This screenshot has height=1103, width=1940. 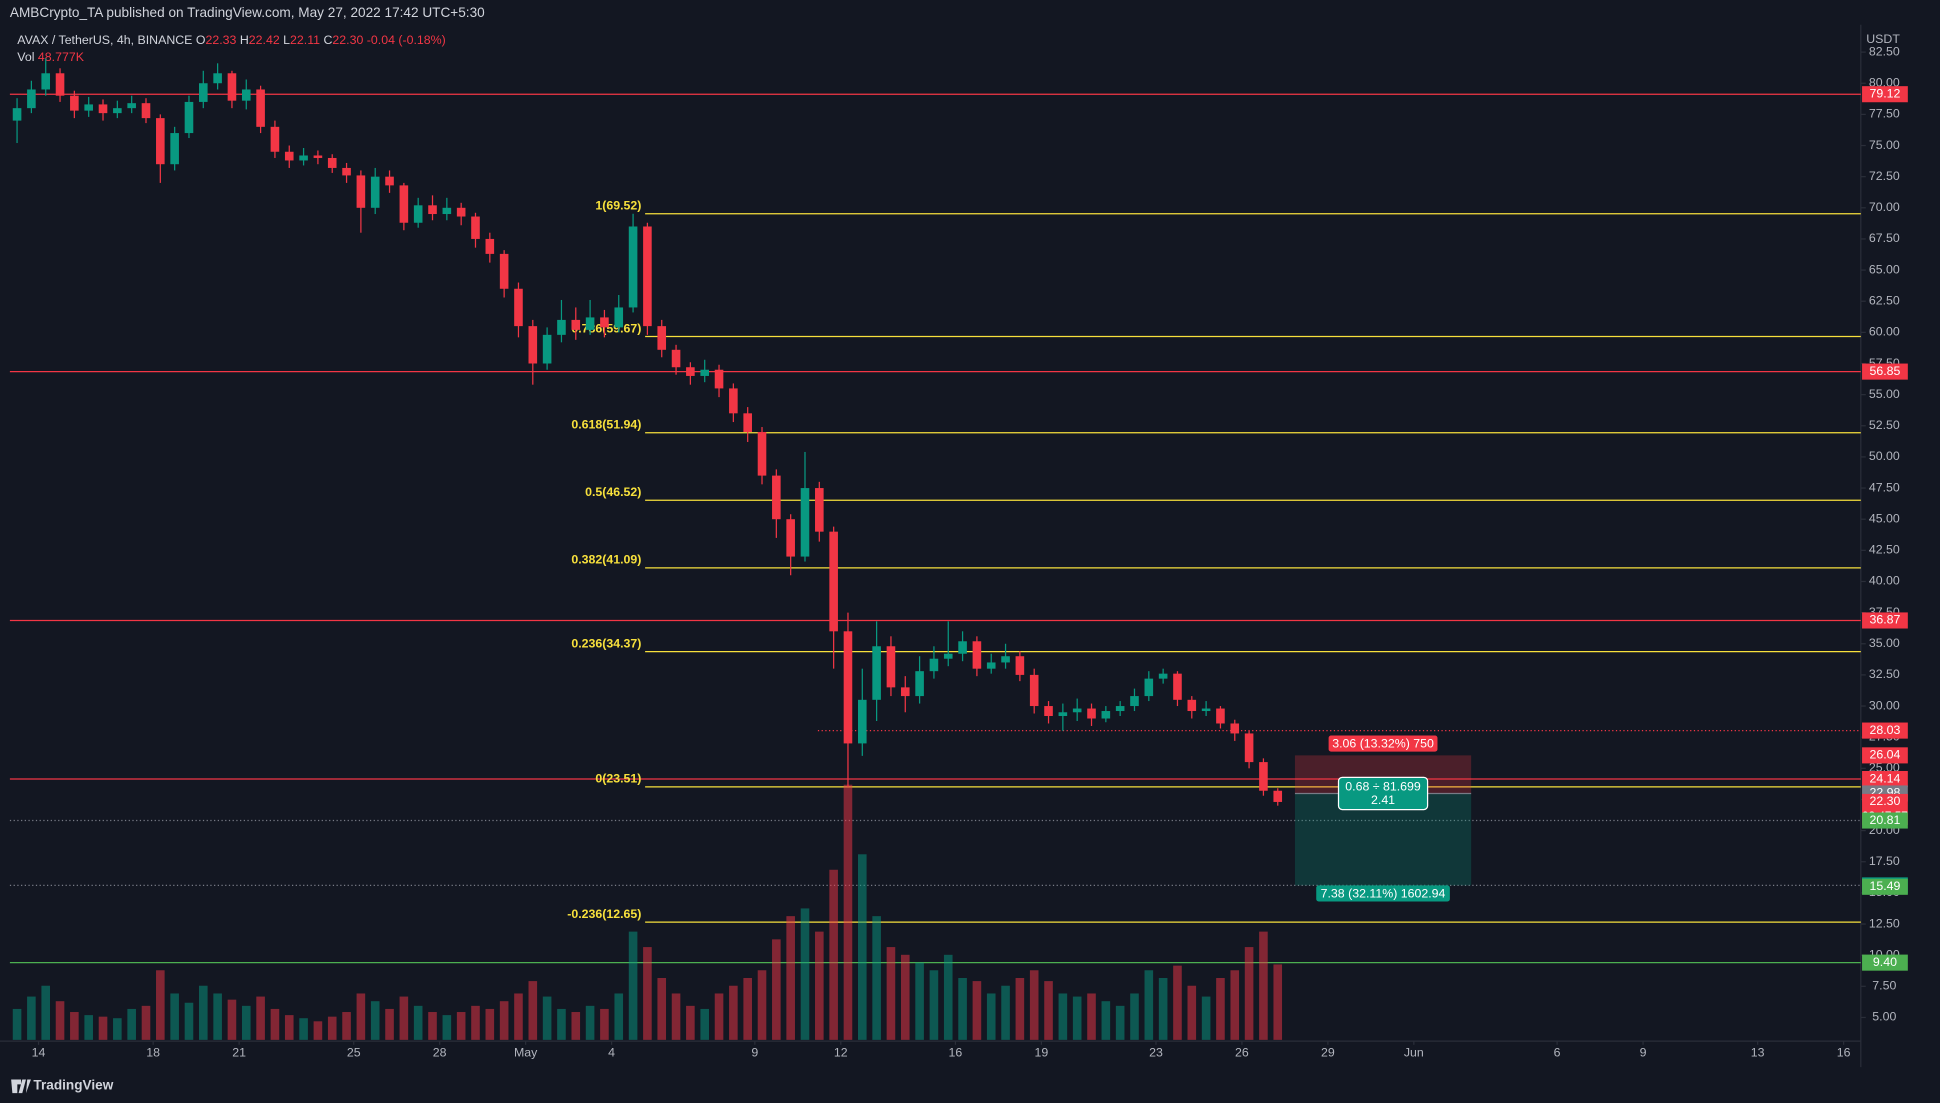 I want to click on y-tick-label: 75.00, so click(x=1884, y=145).